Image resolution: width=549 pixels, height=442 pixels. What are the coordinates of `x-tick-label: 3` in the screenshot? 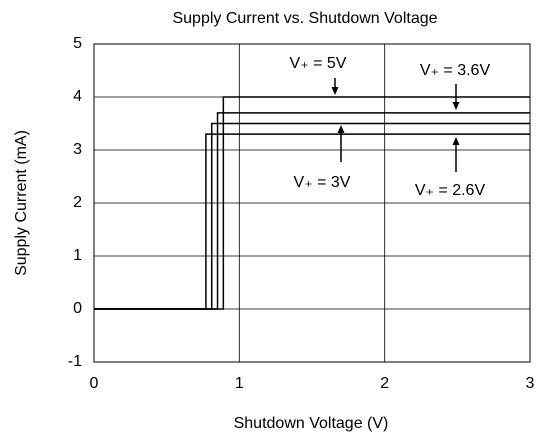 It's located at (530, 383).